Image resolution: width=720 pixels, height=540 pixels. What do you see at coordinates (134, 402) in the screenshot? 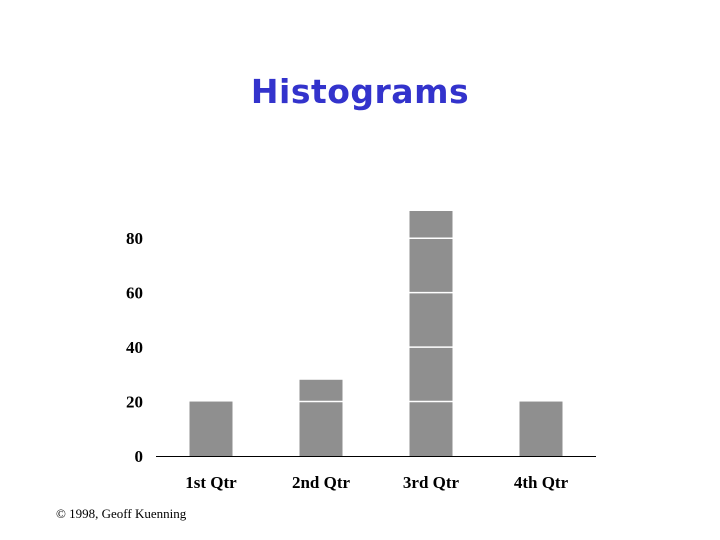
I see `y-tick-label: 20` at bounding box center [134, 402].